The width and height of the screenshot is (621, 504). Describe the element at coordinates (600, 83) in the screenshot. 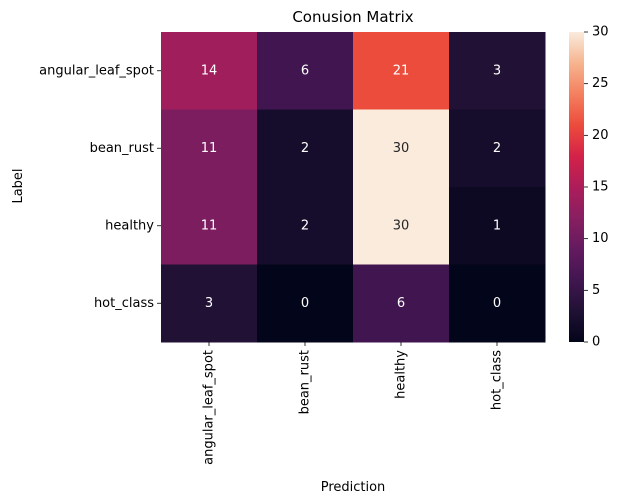

I see `colorbar-tick-label: 25` at that location.